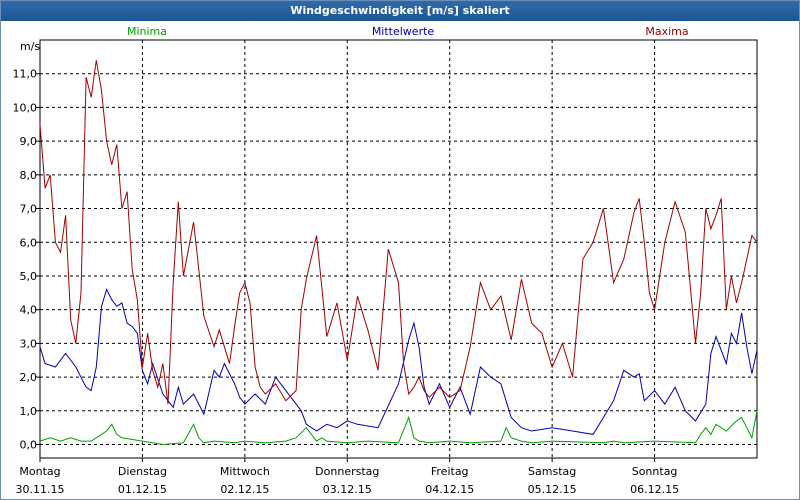 This screenshot has width=800, height=500. Describe the element at coordinates (39, 471) in the screenshot. I see `x-day-label: Montag` at that location.